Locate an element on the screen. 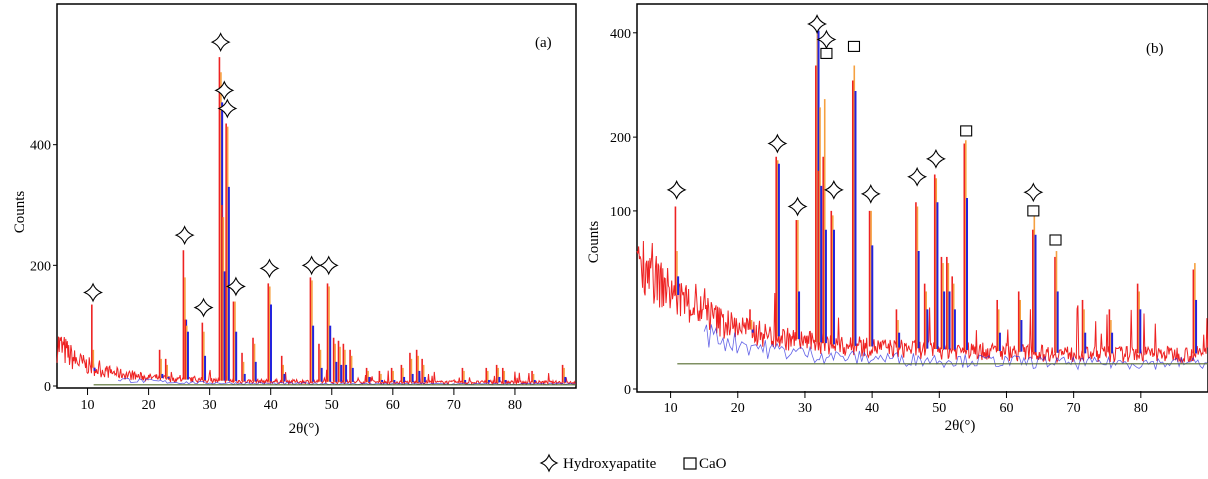  panel-b-x-tick-label-80: 80 is located at coordinates (1141, 408).